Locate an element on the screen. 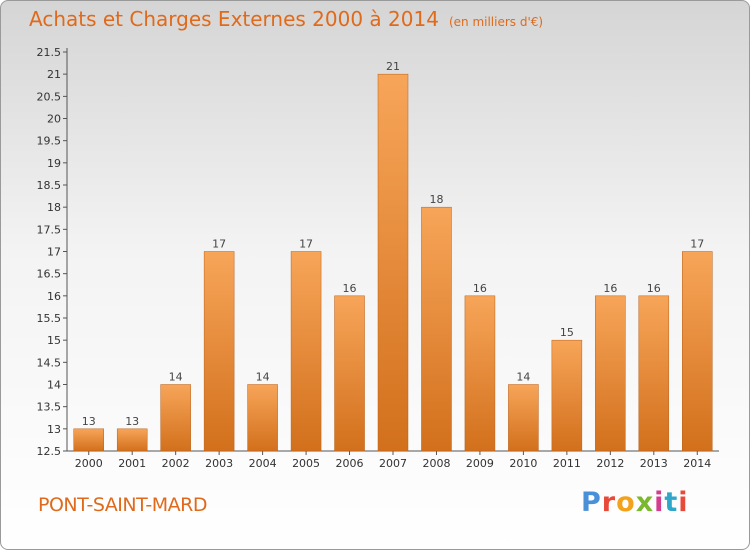 This screenshot has width=750, height=550. logo-letter: t is located at coordinates (671, 502).